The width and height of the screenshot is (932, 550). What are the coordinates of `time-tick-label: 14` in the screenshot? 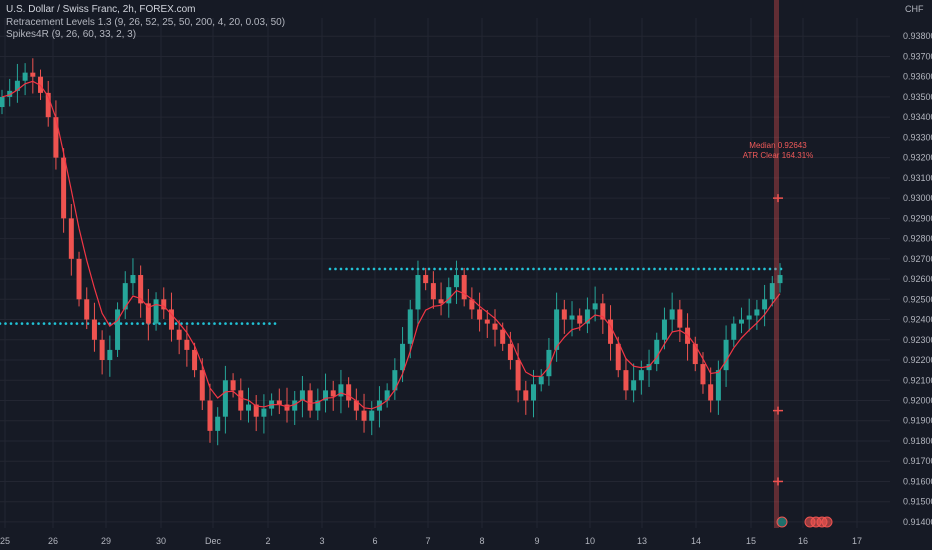 It's located at (696, 541).